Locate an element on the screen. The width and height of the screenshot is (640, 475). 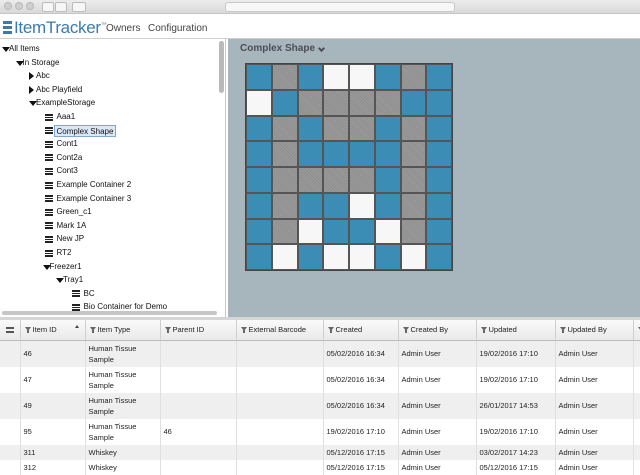
tree-node-label: RT2 is located at coordinates (64, 253).